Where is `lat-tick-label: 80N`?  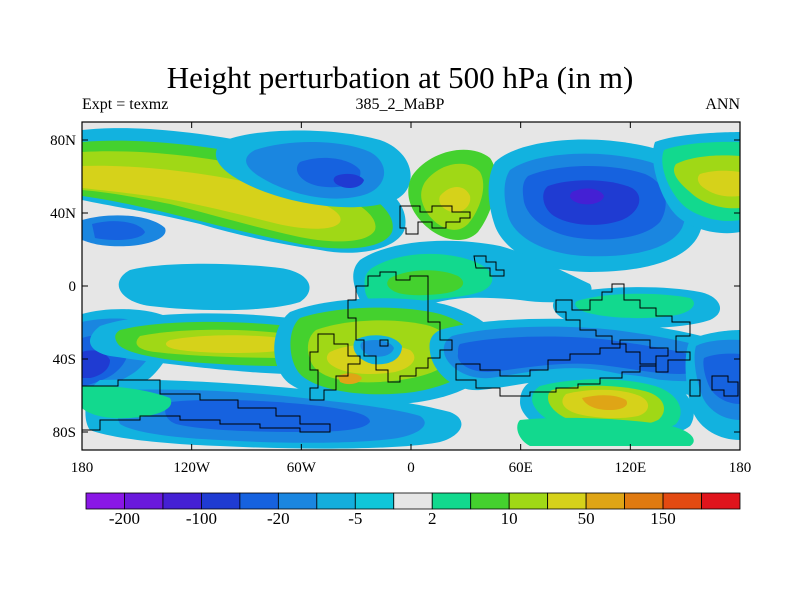 lat-tick-label: 80N is located at coordinates (63, 141).